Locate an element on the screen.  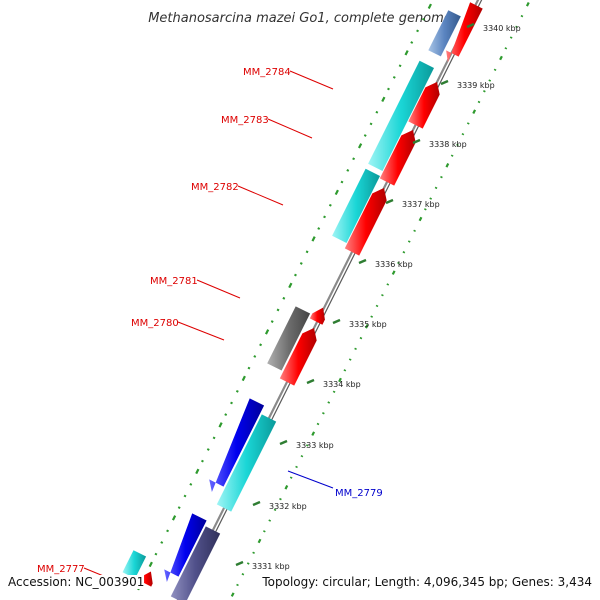
gene-feature-slate is located at coordinates (195, 563).